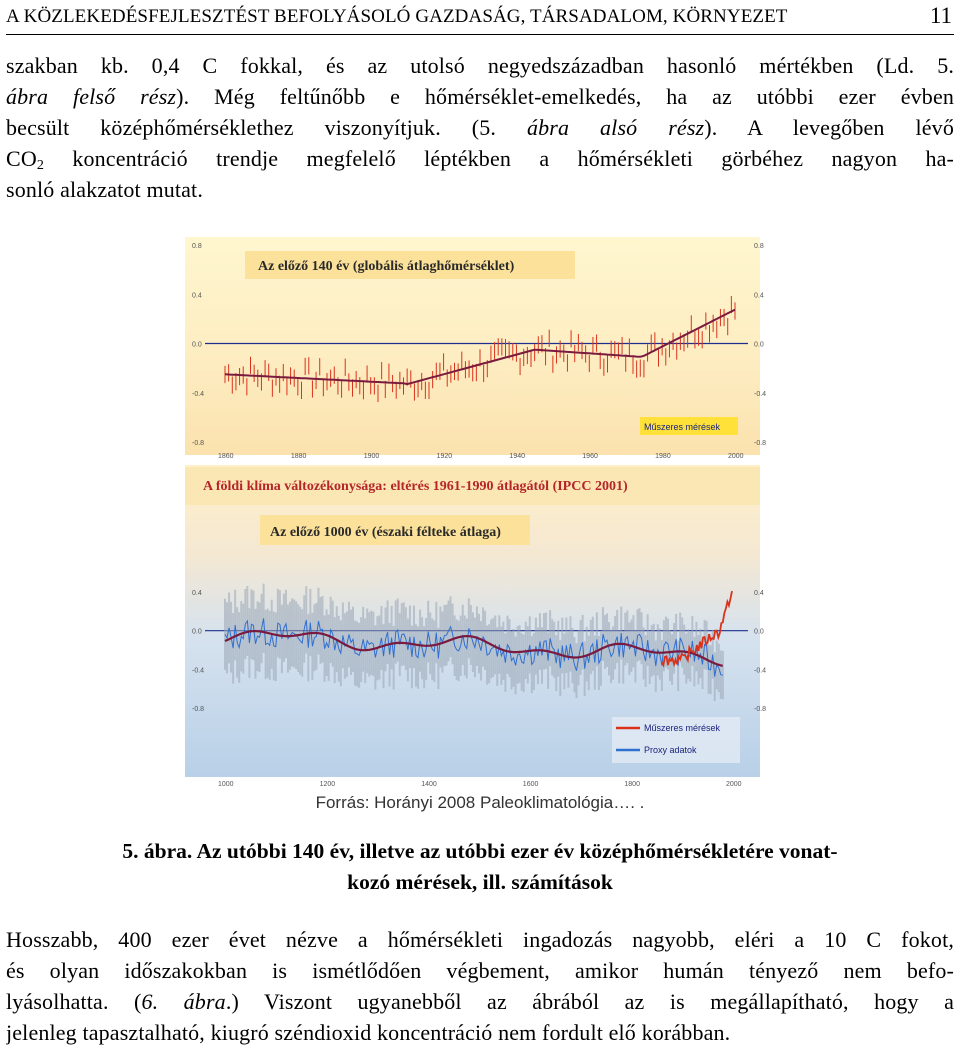 Image resolution: width=960 pixels, height=1053 pixels. Describe the element at coordinates (940, 15) in the screenshot. I see `page-number: 11` at that location.